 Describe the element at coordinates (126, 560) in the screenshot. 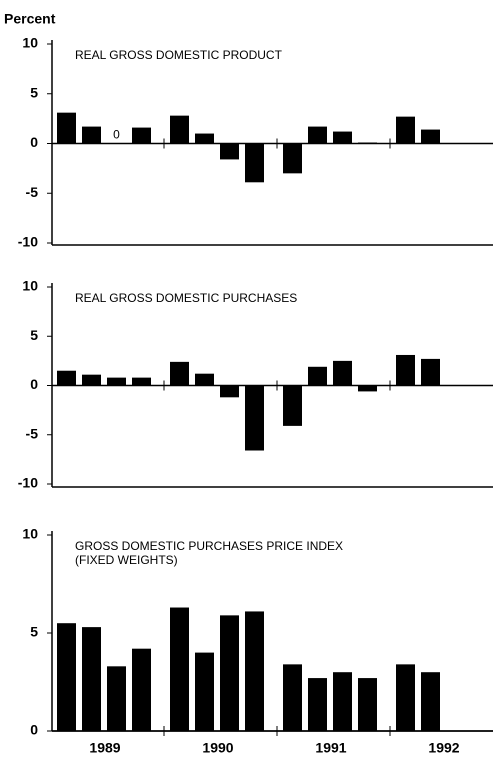

I see `panel-title: (FIXED WEIGHTS)` at that location.